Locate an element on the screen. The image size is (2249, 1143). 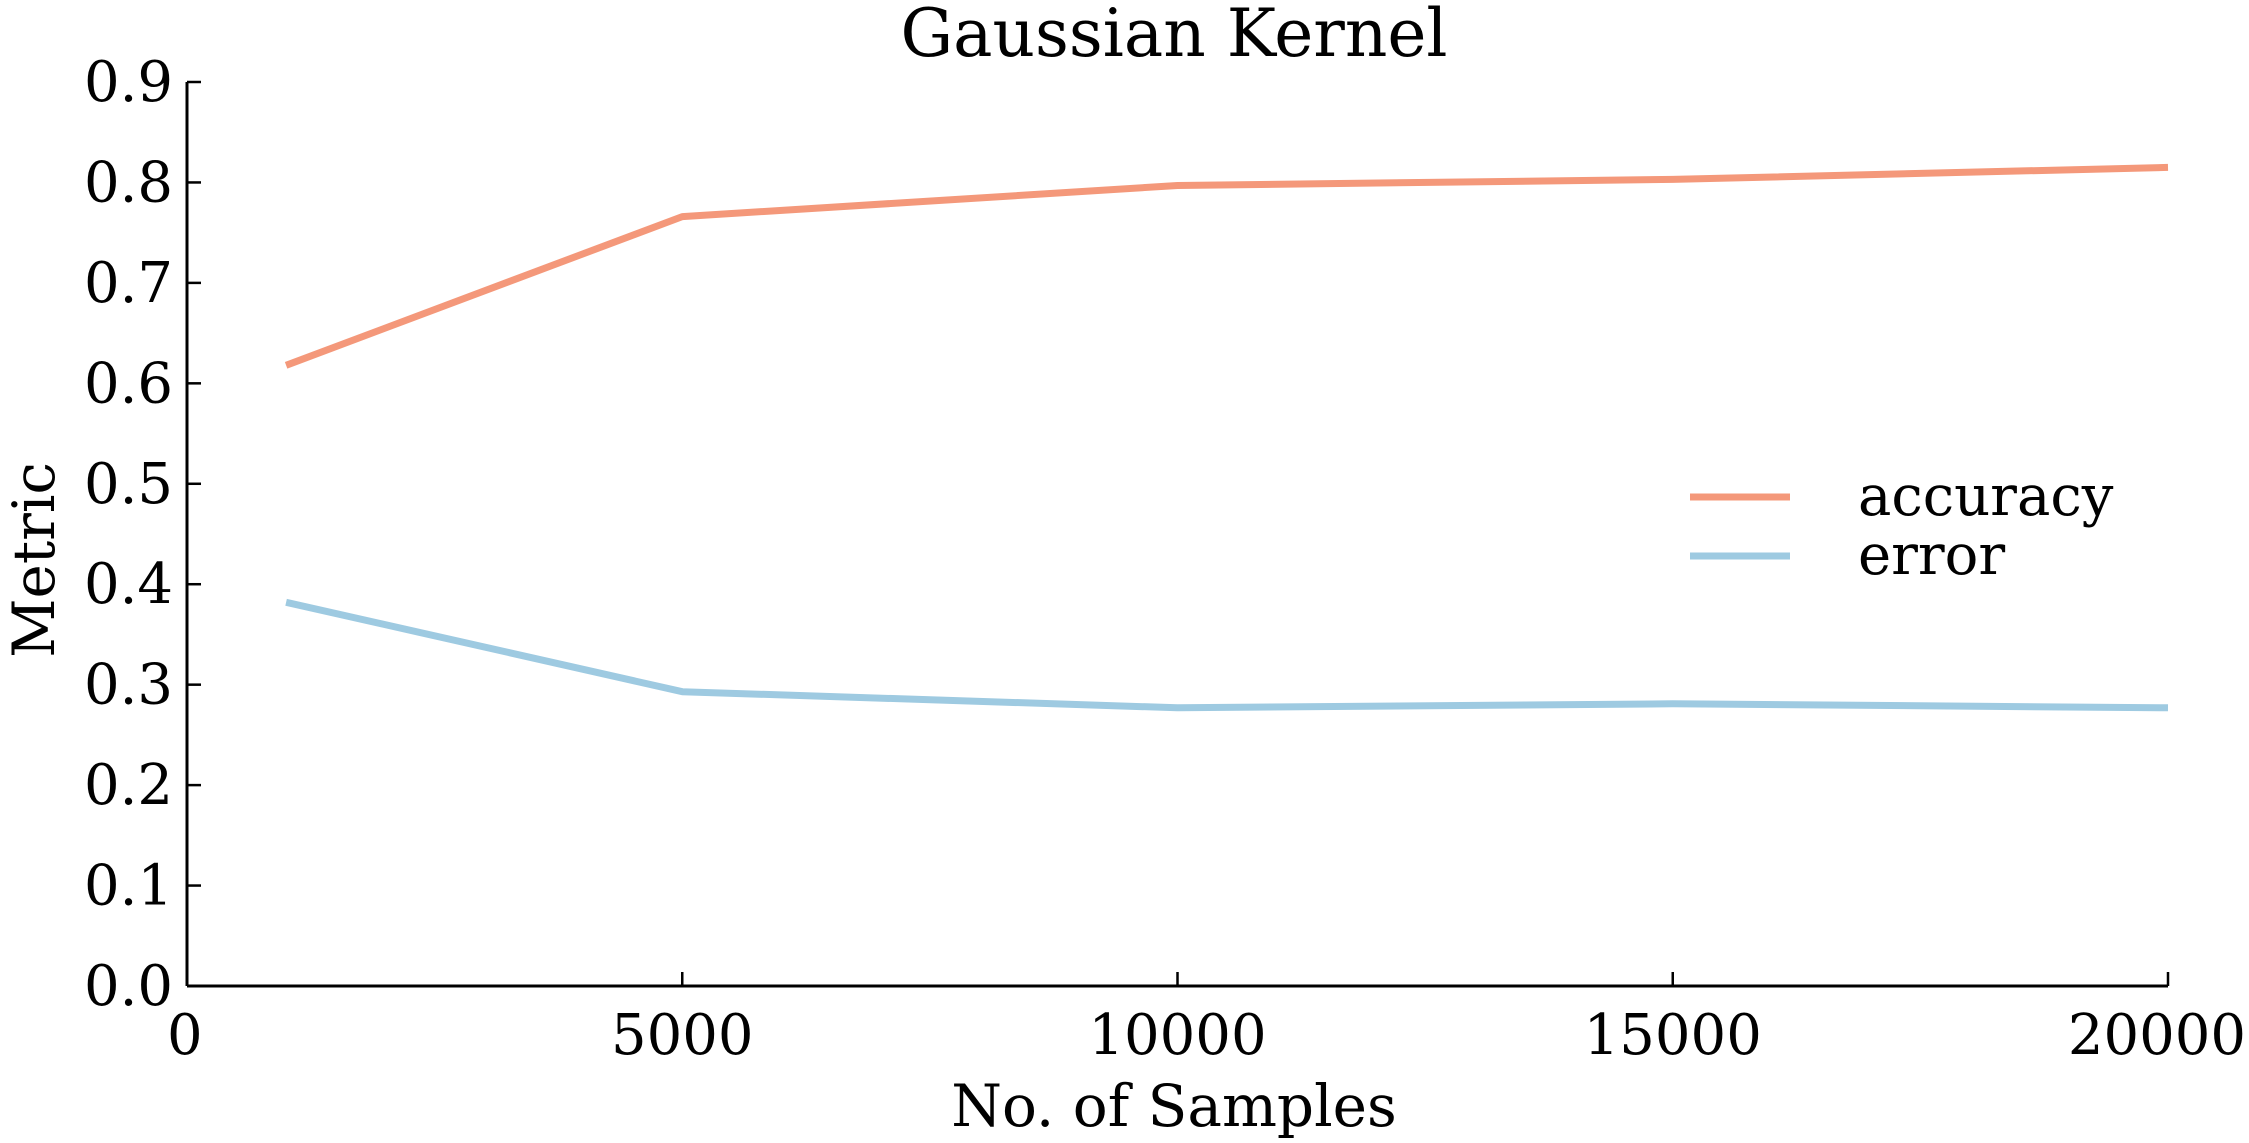
legend-label-error: error is located at coordinates (1931, 555).